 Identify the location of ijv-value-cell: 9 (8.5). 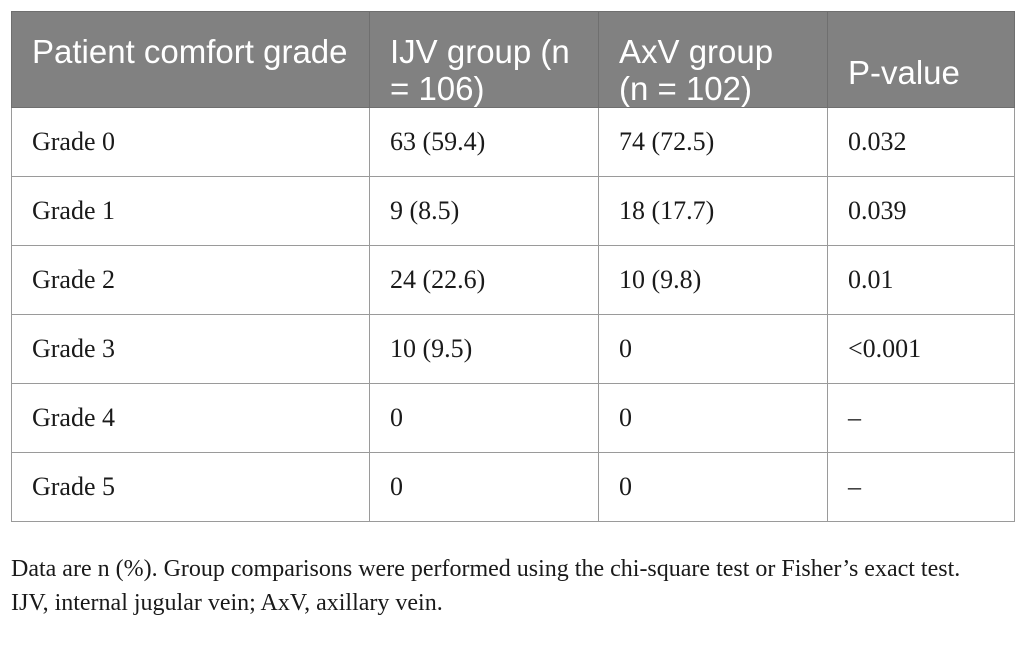
(484, 211).